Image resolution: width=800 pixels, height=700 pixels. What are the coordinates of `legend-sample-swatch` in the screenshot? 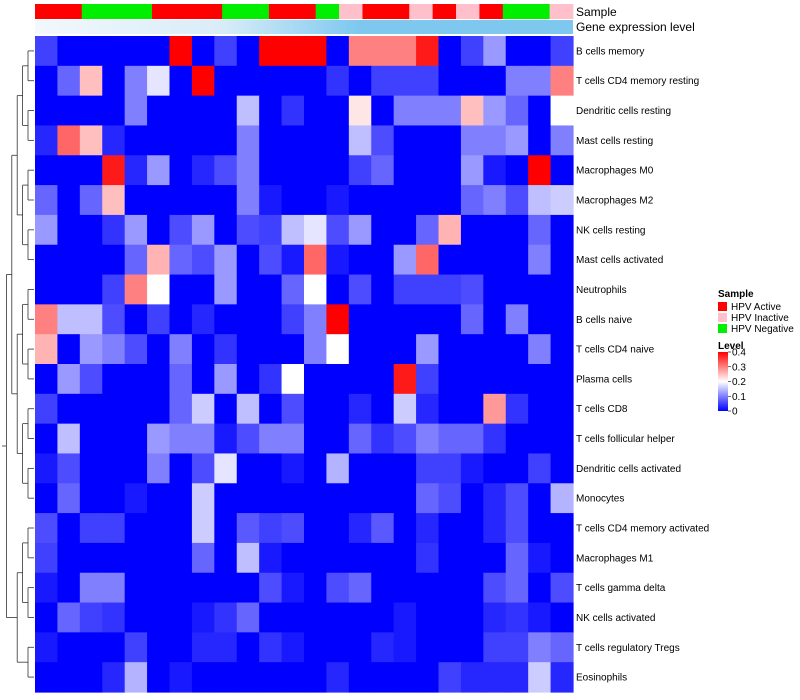 It's located at (722, 317).